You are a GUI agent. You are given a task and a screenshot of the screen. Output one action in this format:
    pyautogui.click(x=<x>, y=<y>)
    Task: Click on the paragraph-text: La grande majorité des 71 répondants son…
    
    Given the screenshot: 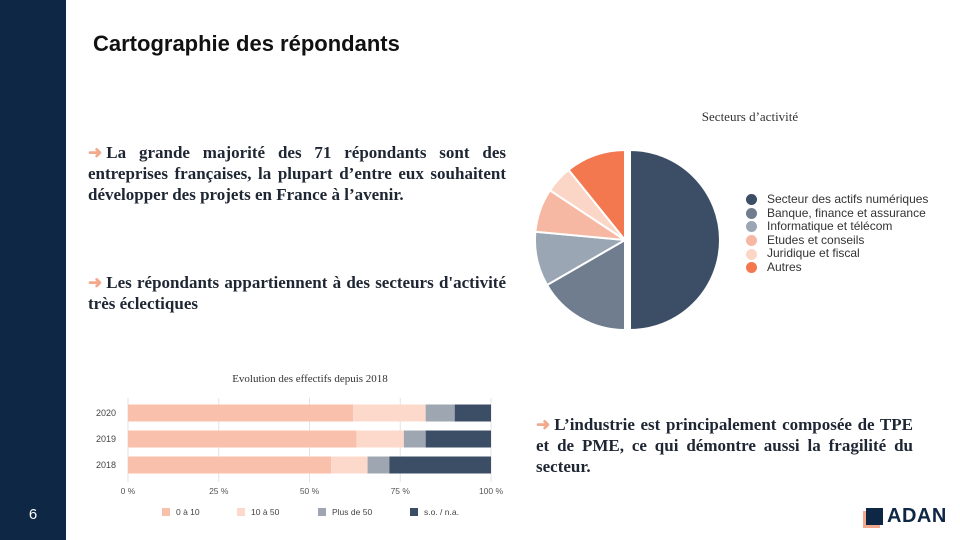 What is the action you would take?
    pyautogui.click(x=297, y=173)
    